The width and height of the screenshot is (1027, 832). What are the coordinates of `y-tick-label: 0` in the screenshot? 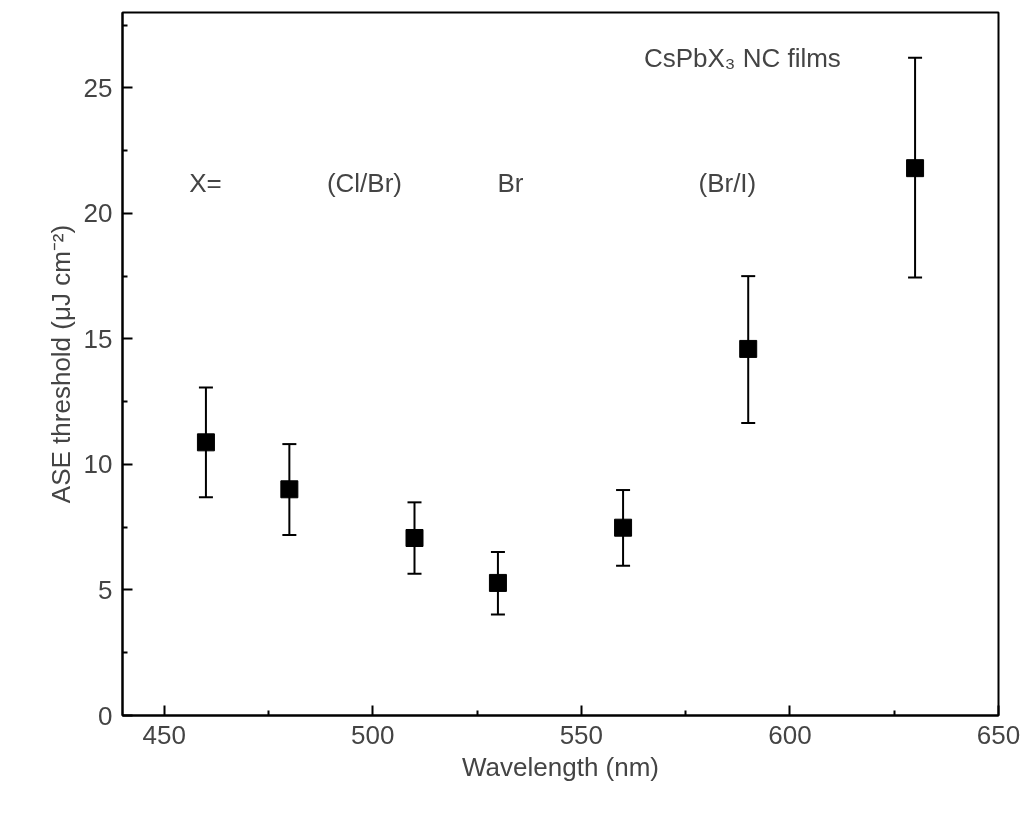 It's located at (105, 715).